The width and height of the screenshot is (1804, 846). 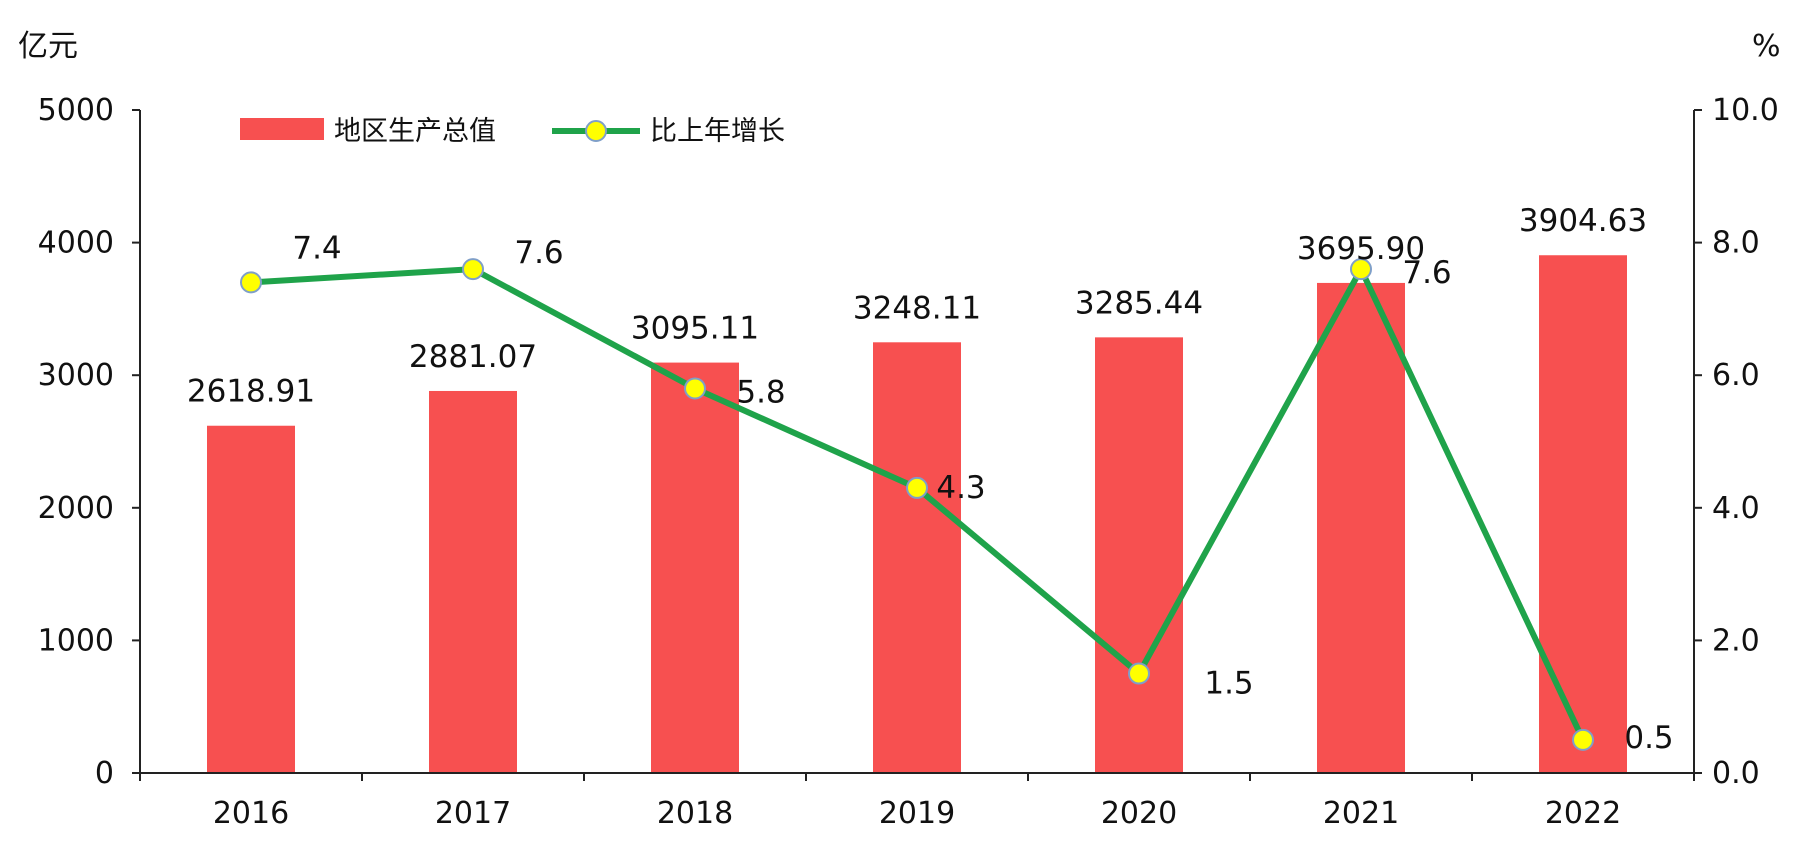 I want to click on right-axis-unit: %, so click(x=1766, y=46).